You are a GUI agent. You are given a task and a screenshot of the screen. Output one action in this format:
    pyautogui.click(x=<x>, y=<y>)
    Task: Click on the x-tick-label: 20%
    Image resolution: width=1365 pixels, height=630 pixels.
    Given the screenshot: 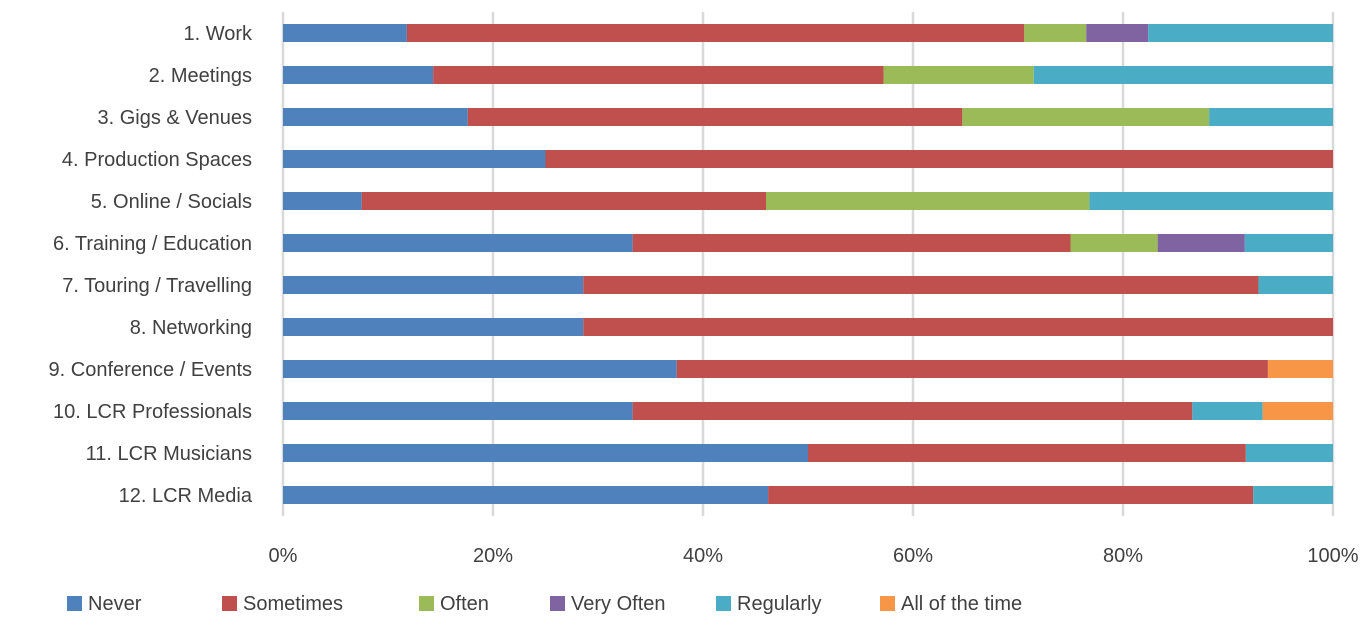 What is the action you would take?
    pyautogui.click(x=493, y=556)
    